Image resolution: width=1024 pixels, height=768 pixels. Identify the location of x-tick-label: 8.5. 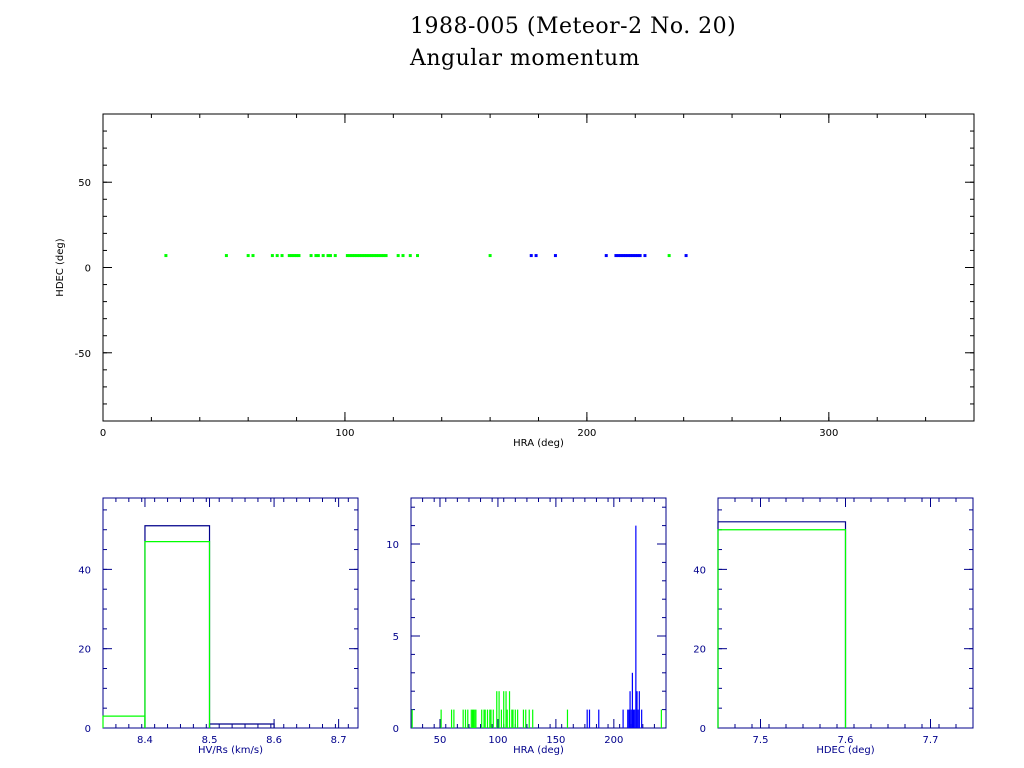
(210, 740).